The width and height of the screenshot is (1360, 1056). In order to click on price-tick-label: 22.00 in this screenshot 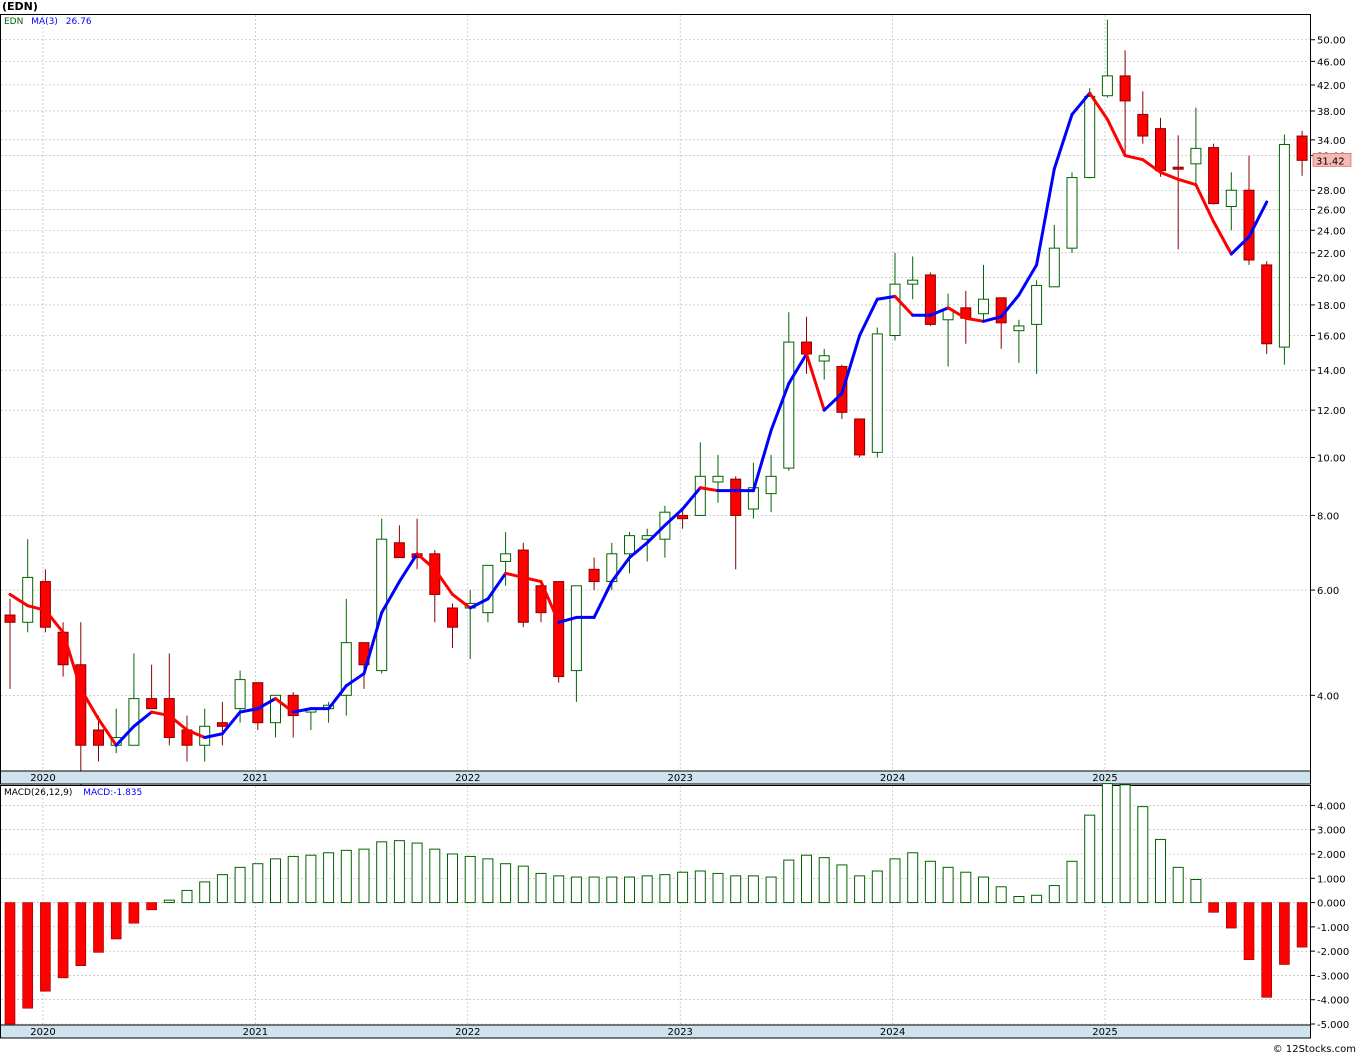, I will do `click(1331, 254)`.